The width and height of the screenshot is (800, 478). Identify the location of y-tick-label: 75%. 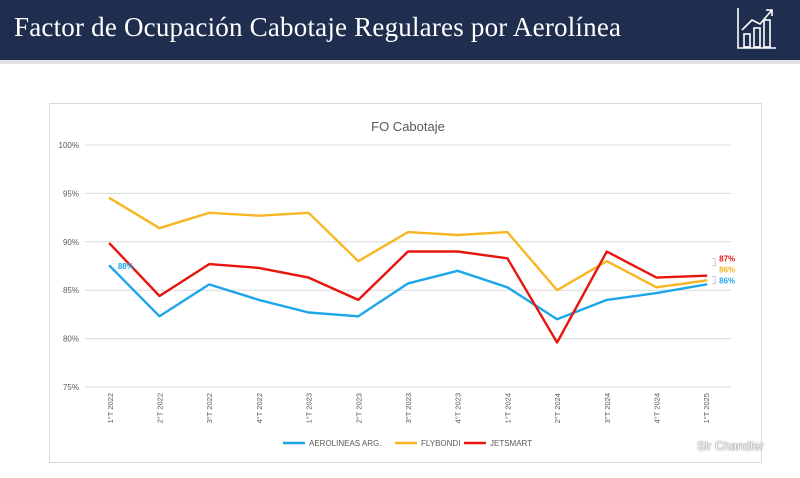
(71, 387).